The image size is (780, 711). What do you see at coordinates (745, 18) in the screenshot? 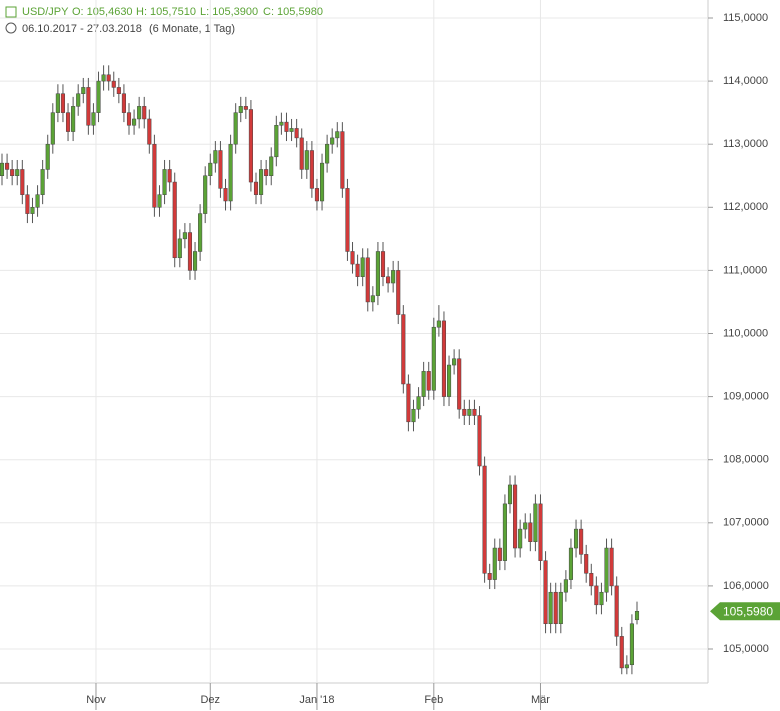
I see `y-tick-label: 115,0000` at bounding box center [745, 18].